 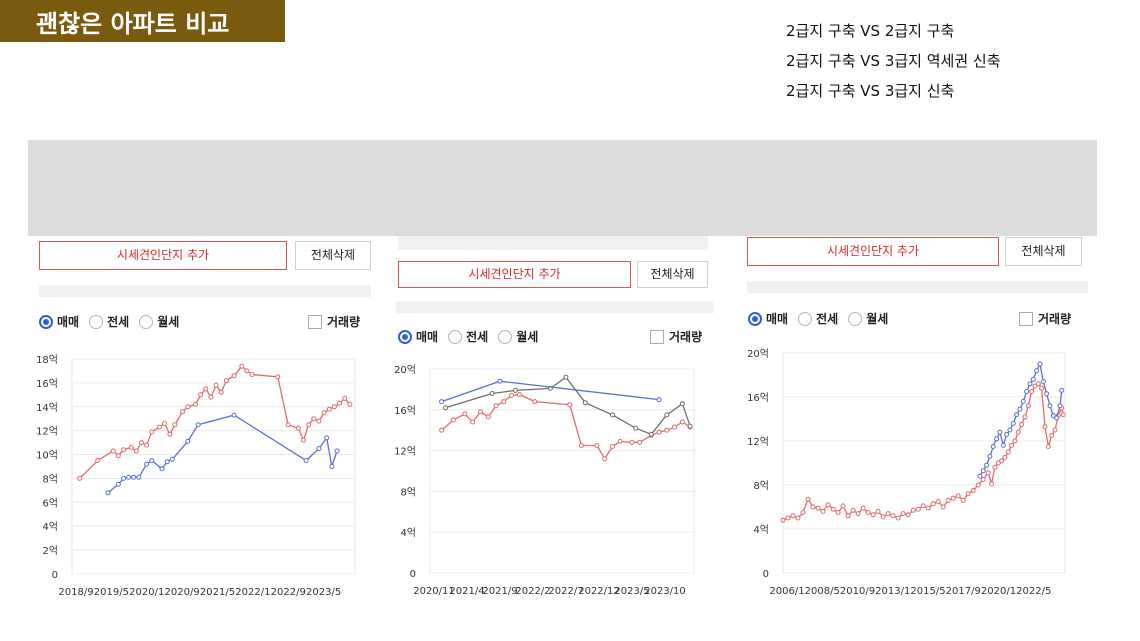 What do you see at coordinates (46, 321) in the screenshot?
I see `radio-sale` at bounding box center [46, 321].